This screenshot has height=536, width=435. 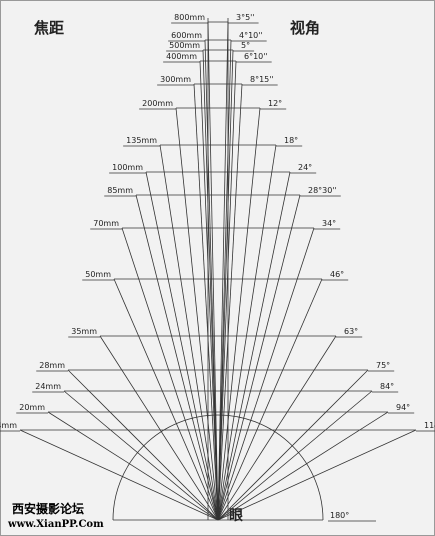 What do you see at coordinates (329, 223) in the screenshot?
I see `angle-label: 34°` at bounding box center [329, 223].